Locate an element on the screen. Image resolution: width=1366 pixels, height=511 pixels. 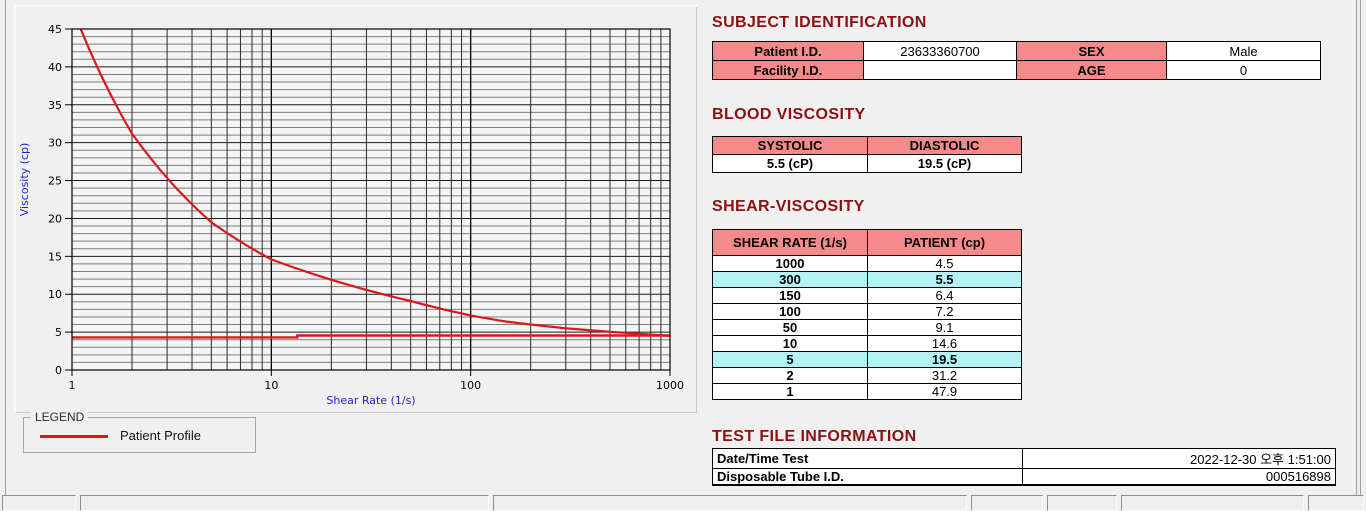
date-time-test-value: 2022-12-30 오후 1:51:00 is located at coordinates (1179, 458).